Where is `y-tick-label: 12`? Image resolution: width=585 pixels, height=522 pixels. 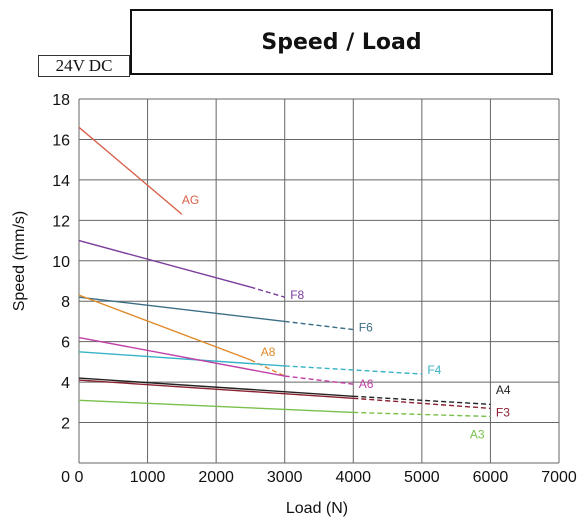
y-tick-label: 12 is located at coordinates (61, 221).